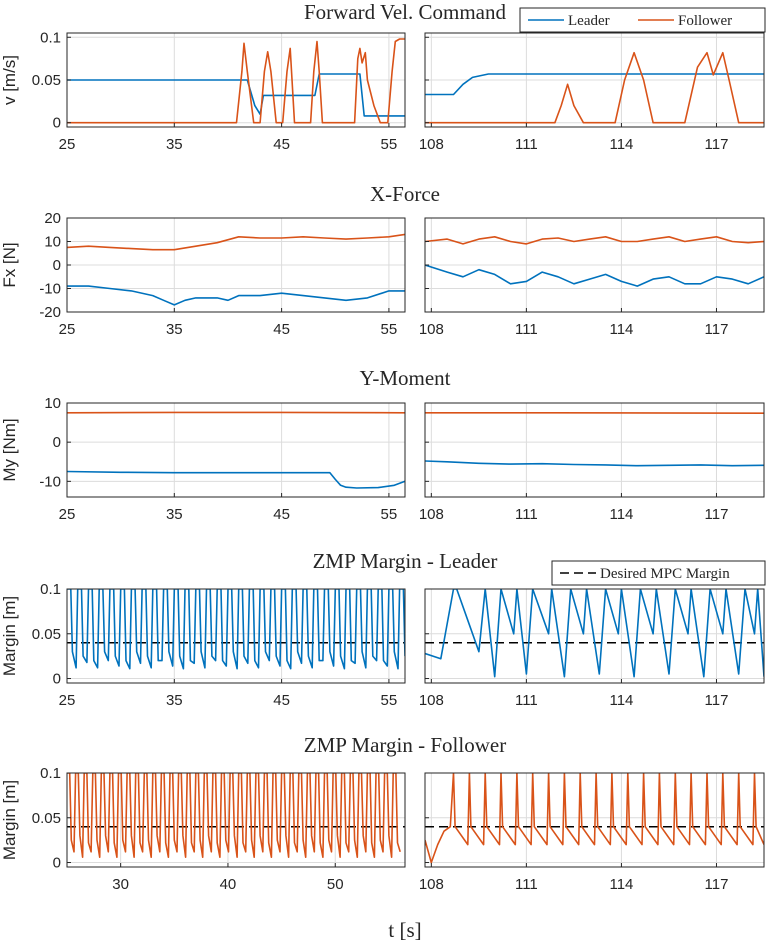 Image resolution: width=767 pixels, height=941 pixels. What do you see at coordinates (705, 21) in the screenshot?
I see `legend-label: Follower` at bounding box center [705, 21].